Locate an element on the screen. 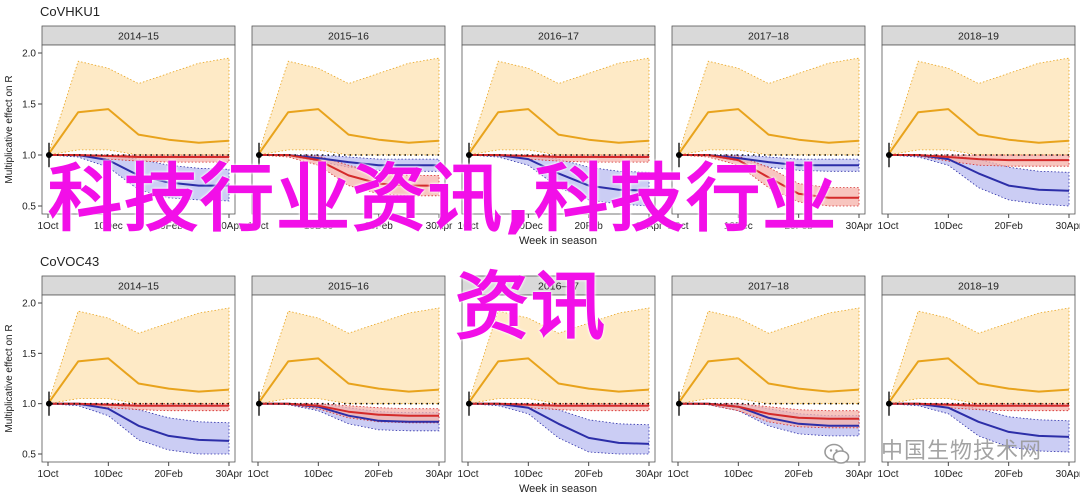  y-tick-label: 1.5 is located at coordinates (29, 354).